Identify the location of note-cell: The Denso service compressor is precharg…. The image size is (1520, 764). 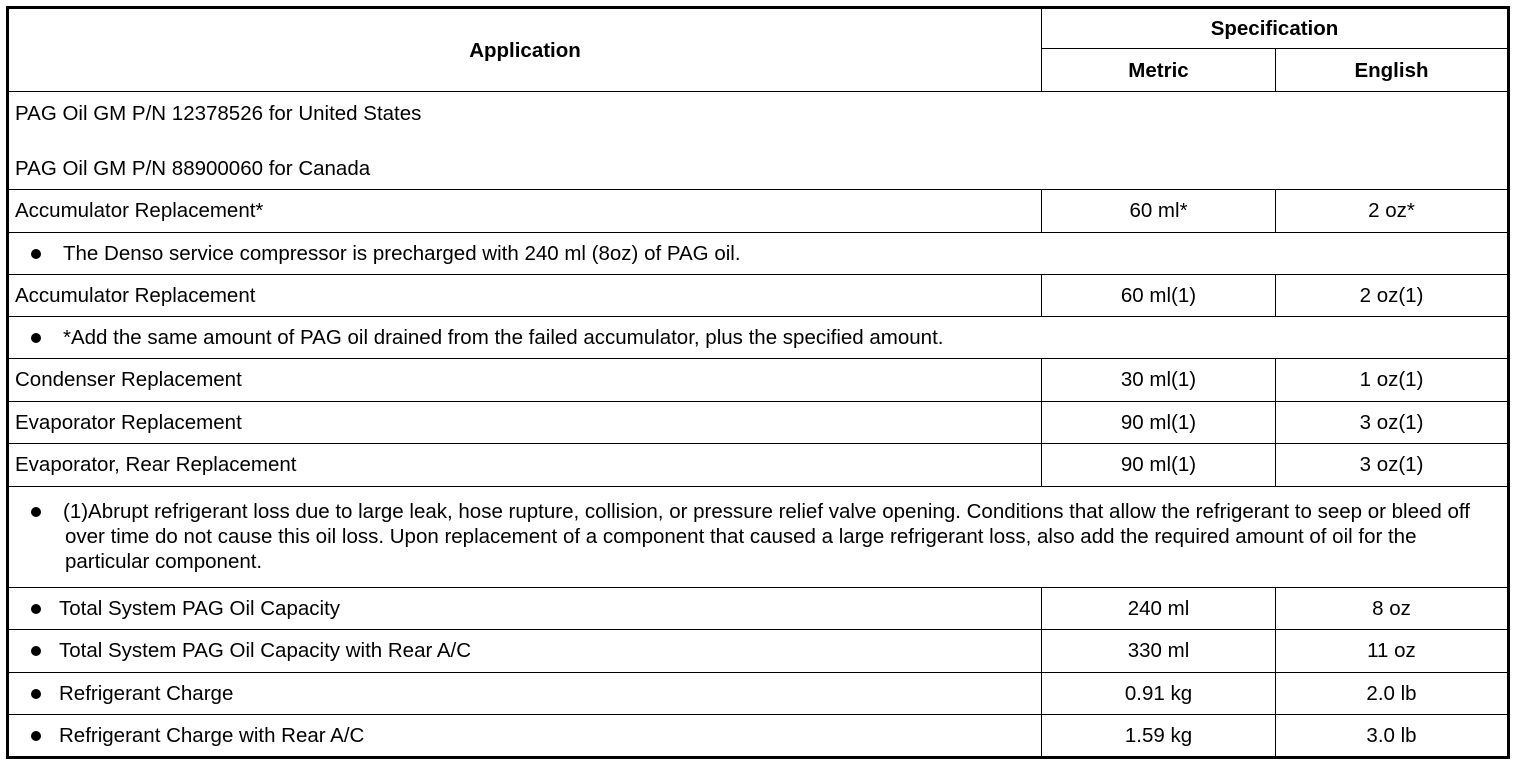
(758, 253).